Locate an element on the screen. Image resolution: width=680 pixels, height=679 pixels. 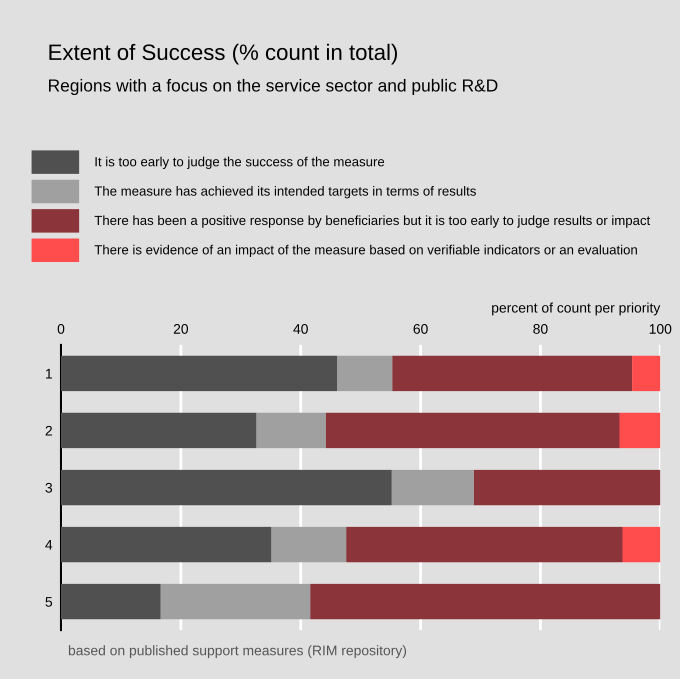
x-tick-label: 100 is located at coordinates (661, 329).